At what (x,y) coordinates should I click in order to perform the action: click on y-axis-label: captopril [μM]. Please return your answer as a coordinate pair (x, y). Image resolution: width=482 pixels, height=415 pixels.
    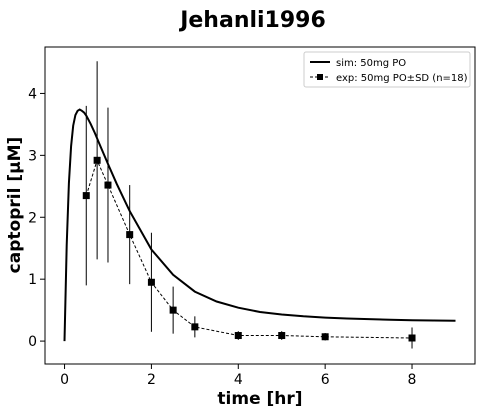
    Looking at the image, I should click on (15, 205).